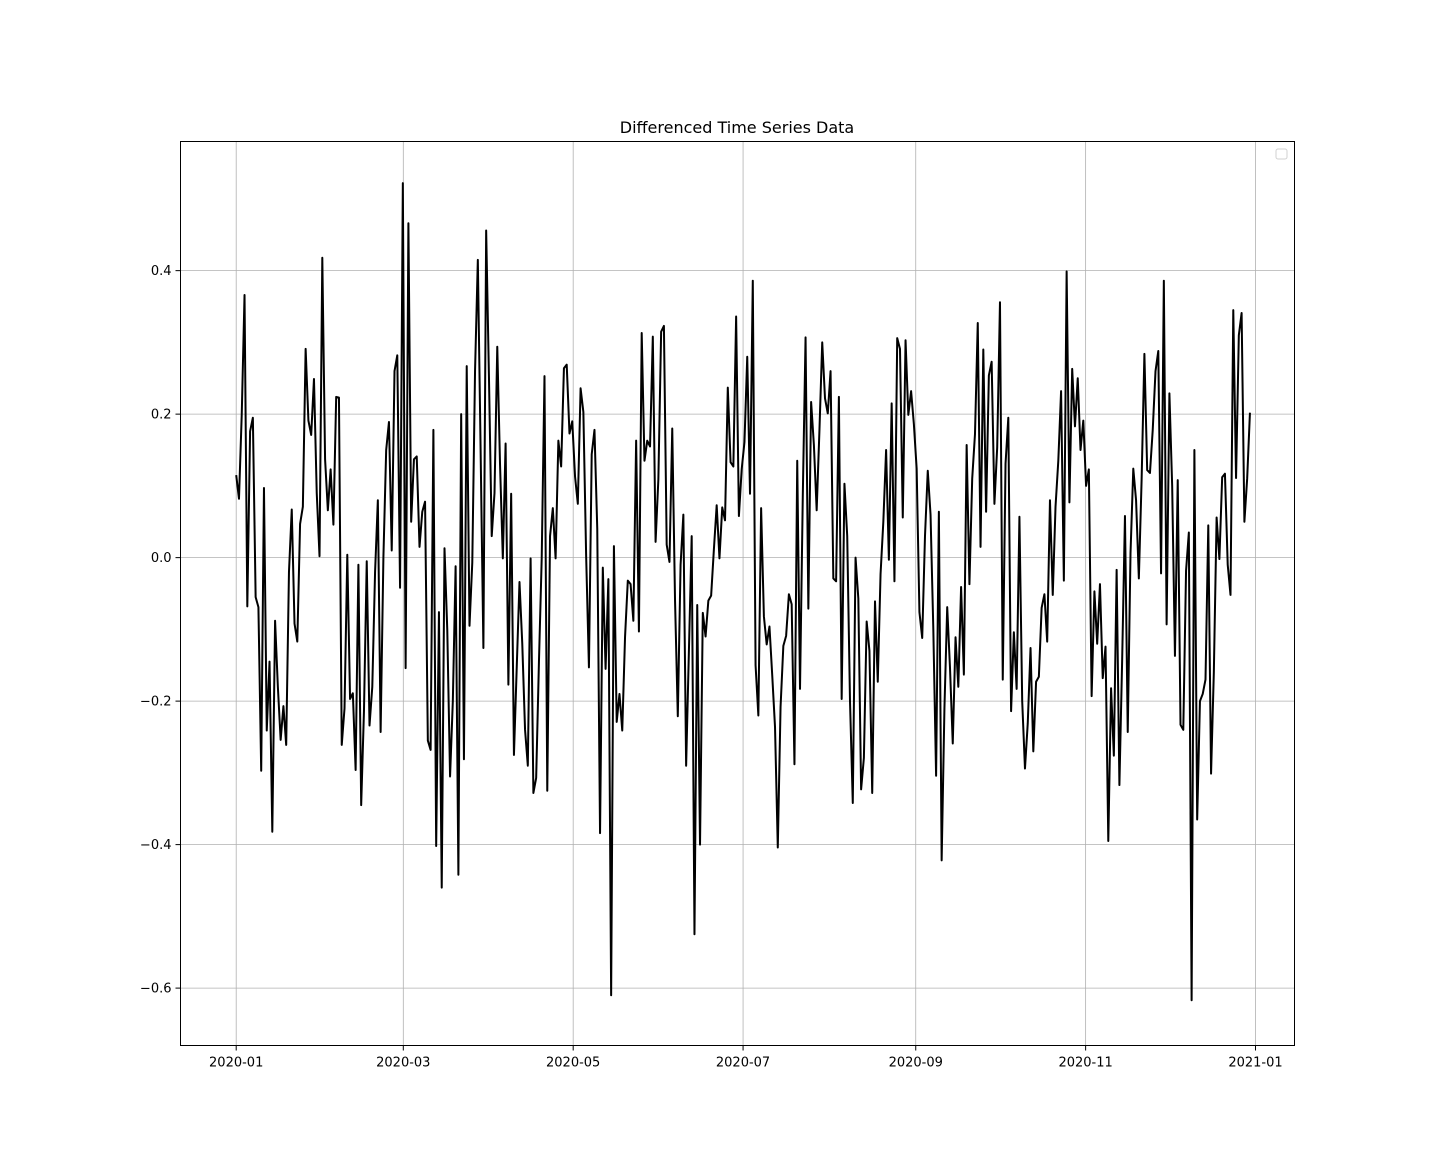 This screenshot has height=1174, width=1438. I want to click on y-tick-label: −0.6, so click(156, 989).